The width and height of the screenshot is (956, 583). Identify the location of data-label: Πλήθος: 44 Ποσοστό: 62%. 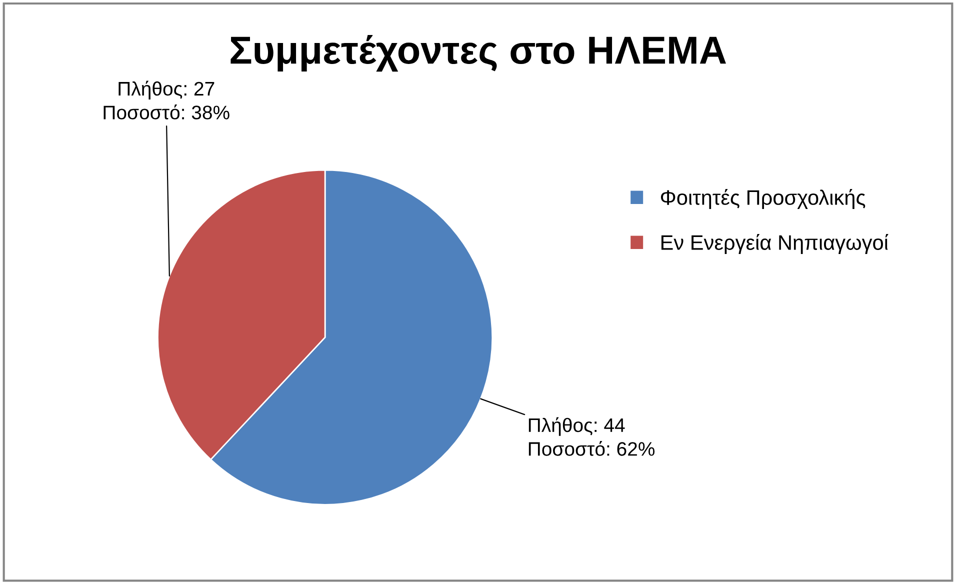
(591, 436).